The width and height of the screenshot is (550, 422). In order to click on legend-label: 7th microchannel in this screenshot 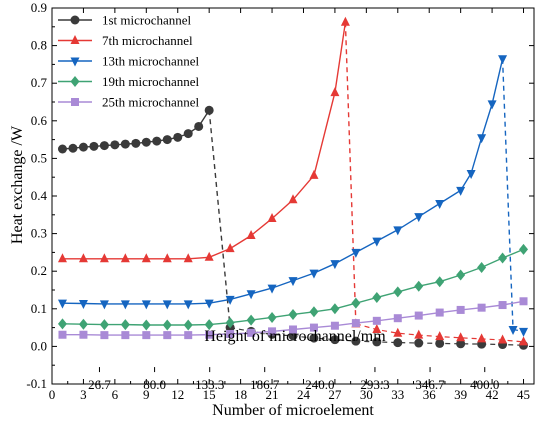, I will do `click(147, 40)`.